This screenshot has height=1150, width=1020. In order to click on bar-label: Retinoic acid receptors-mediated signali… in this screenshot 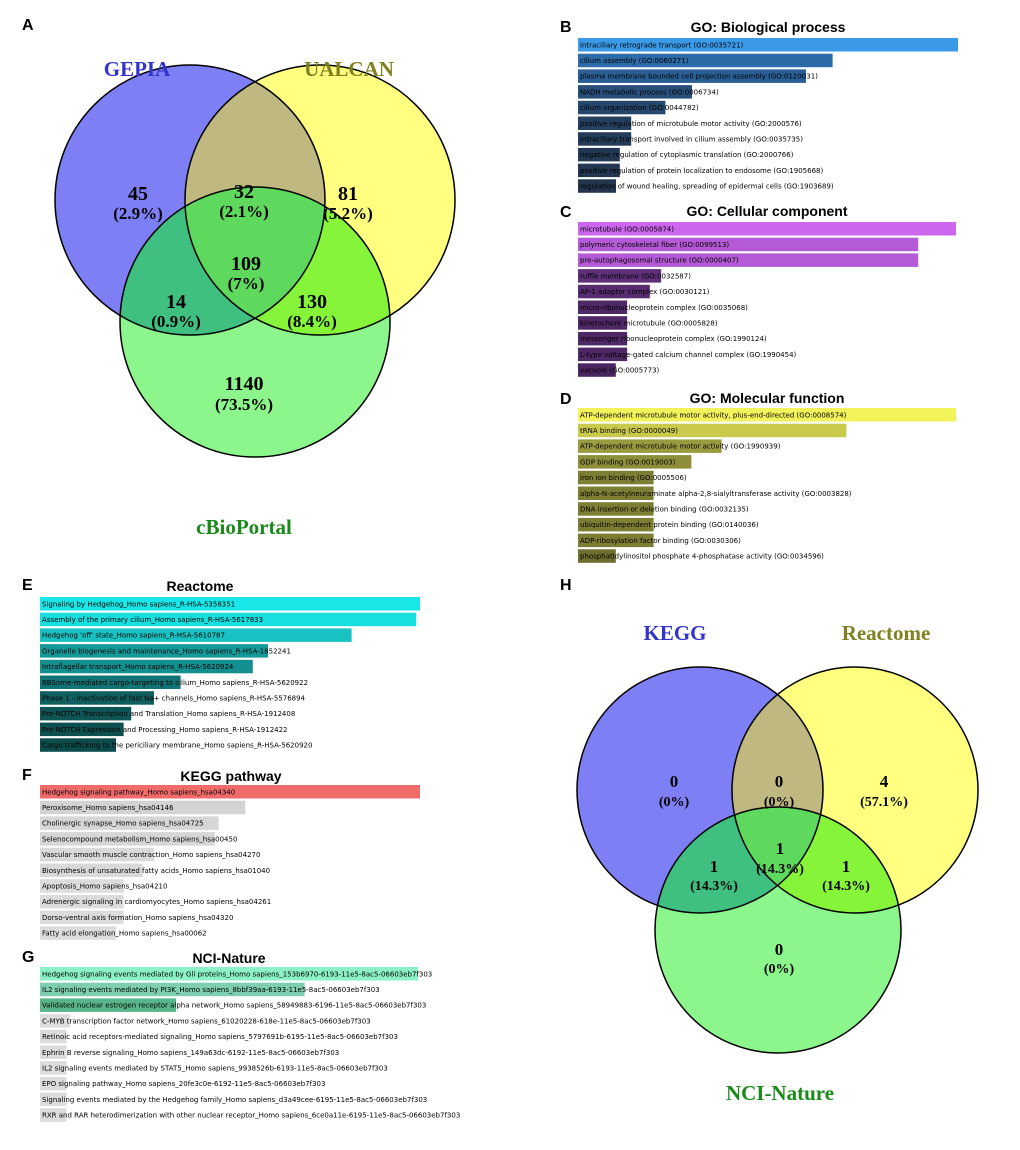, I will do `click(220, 1037)`.